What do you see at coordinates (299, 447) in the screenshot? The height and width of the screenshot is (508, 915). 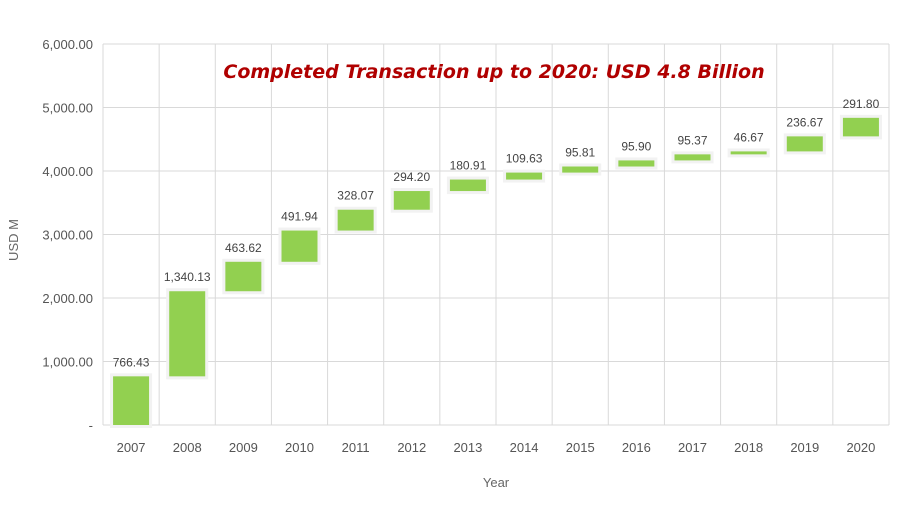 I see `x-tick-label: 2010` at bounding box center [299, 447].